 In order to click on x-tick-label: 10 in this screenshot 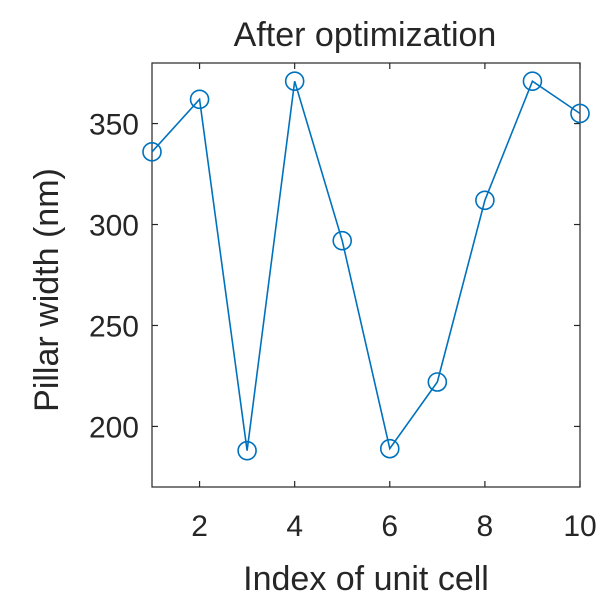, I will do `click(579, 526)`.